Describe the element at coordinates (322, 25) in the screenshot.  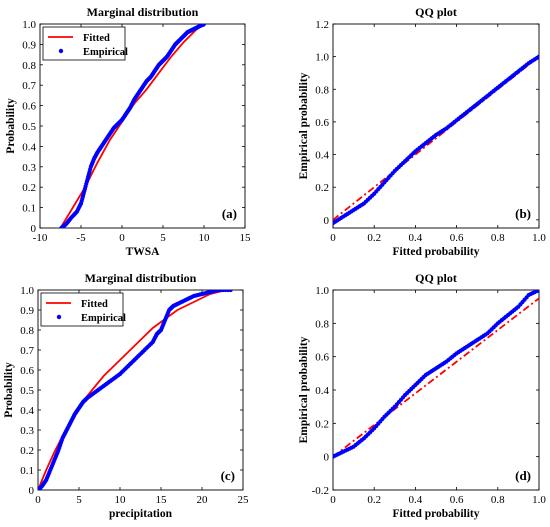
I see `y-tick-label: 1.2` at that location.